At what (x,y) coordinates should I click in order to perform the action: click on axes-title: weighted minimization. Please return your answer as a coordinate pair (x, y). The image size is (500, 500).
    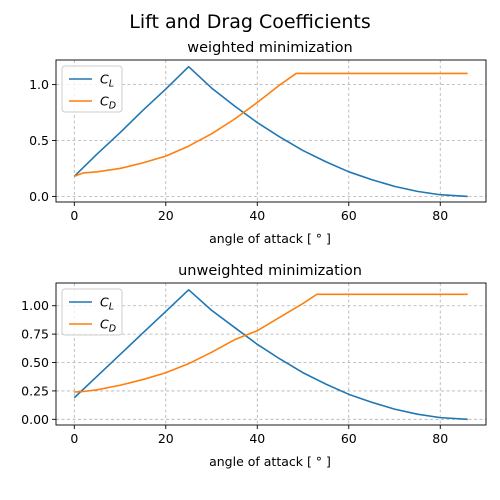
    Looking at the image, I should click on (269, 48).